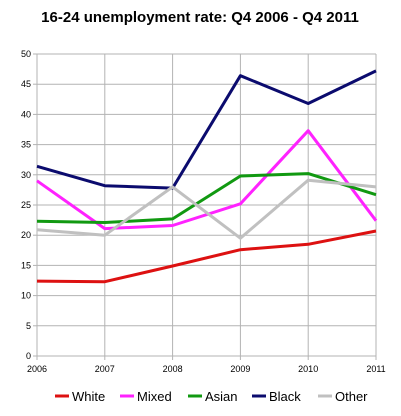 The image size is (401, 416). I want to click on x-tick-label: 2010, so click(308, 369).